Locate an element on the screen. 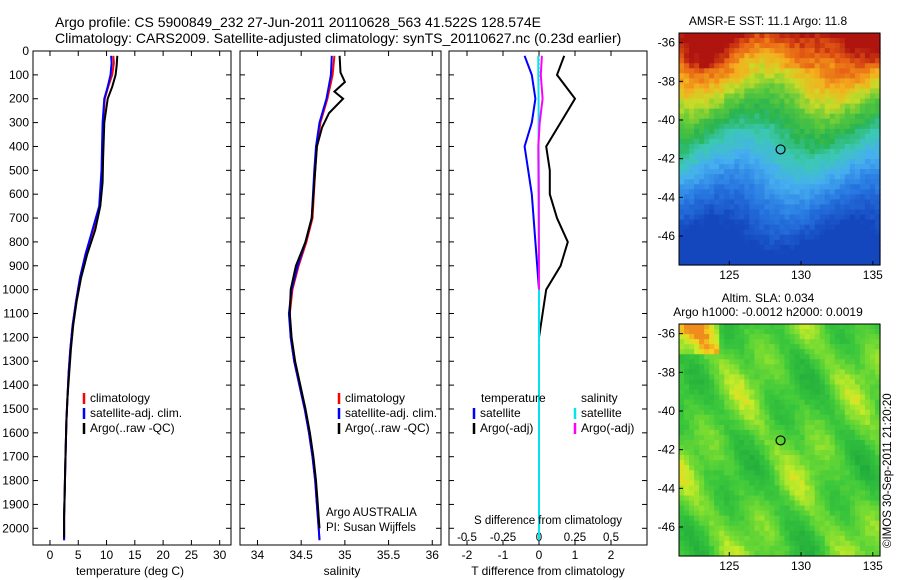  imos-timestamp: ©IMOS 30-Sep-2011 21:20:20 is located at coordinates (888, 470).